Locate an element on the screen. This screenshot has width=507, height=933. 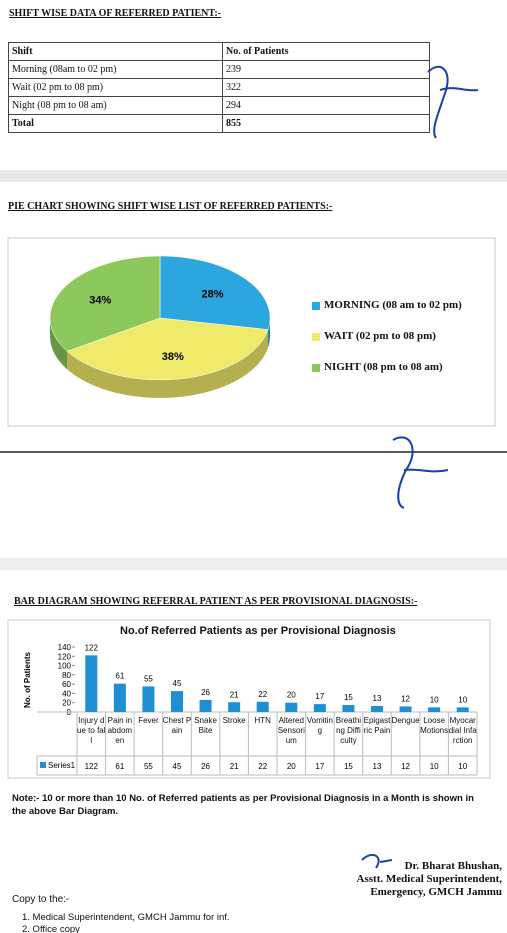
table-value: 21 is located at coordinates (234, 766).